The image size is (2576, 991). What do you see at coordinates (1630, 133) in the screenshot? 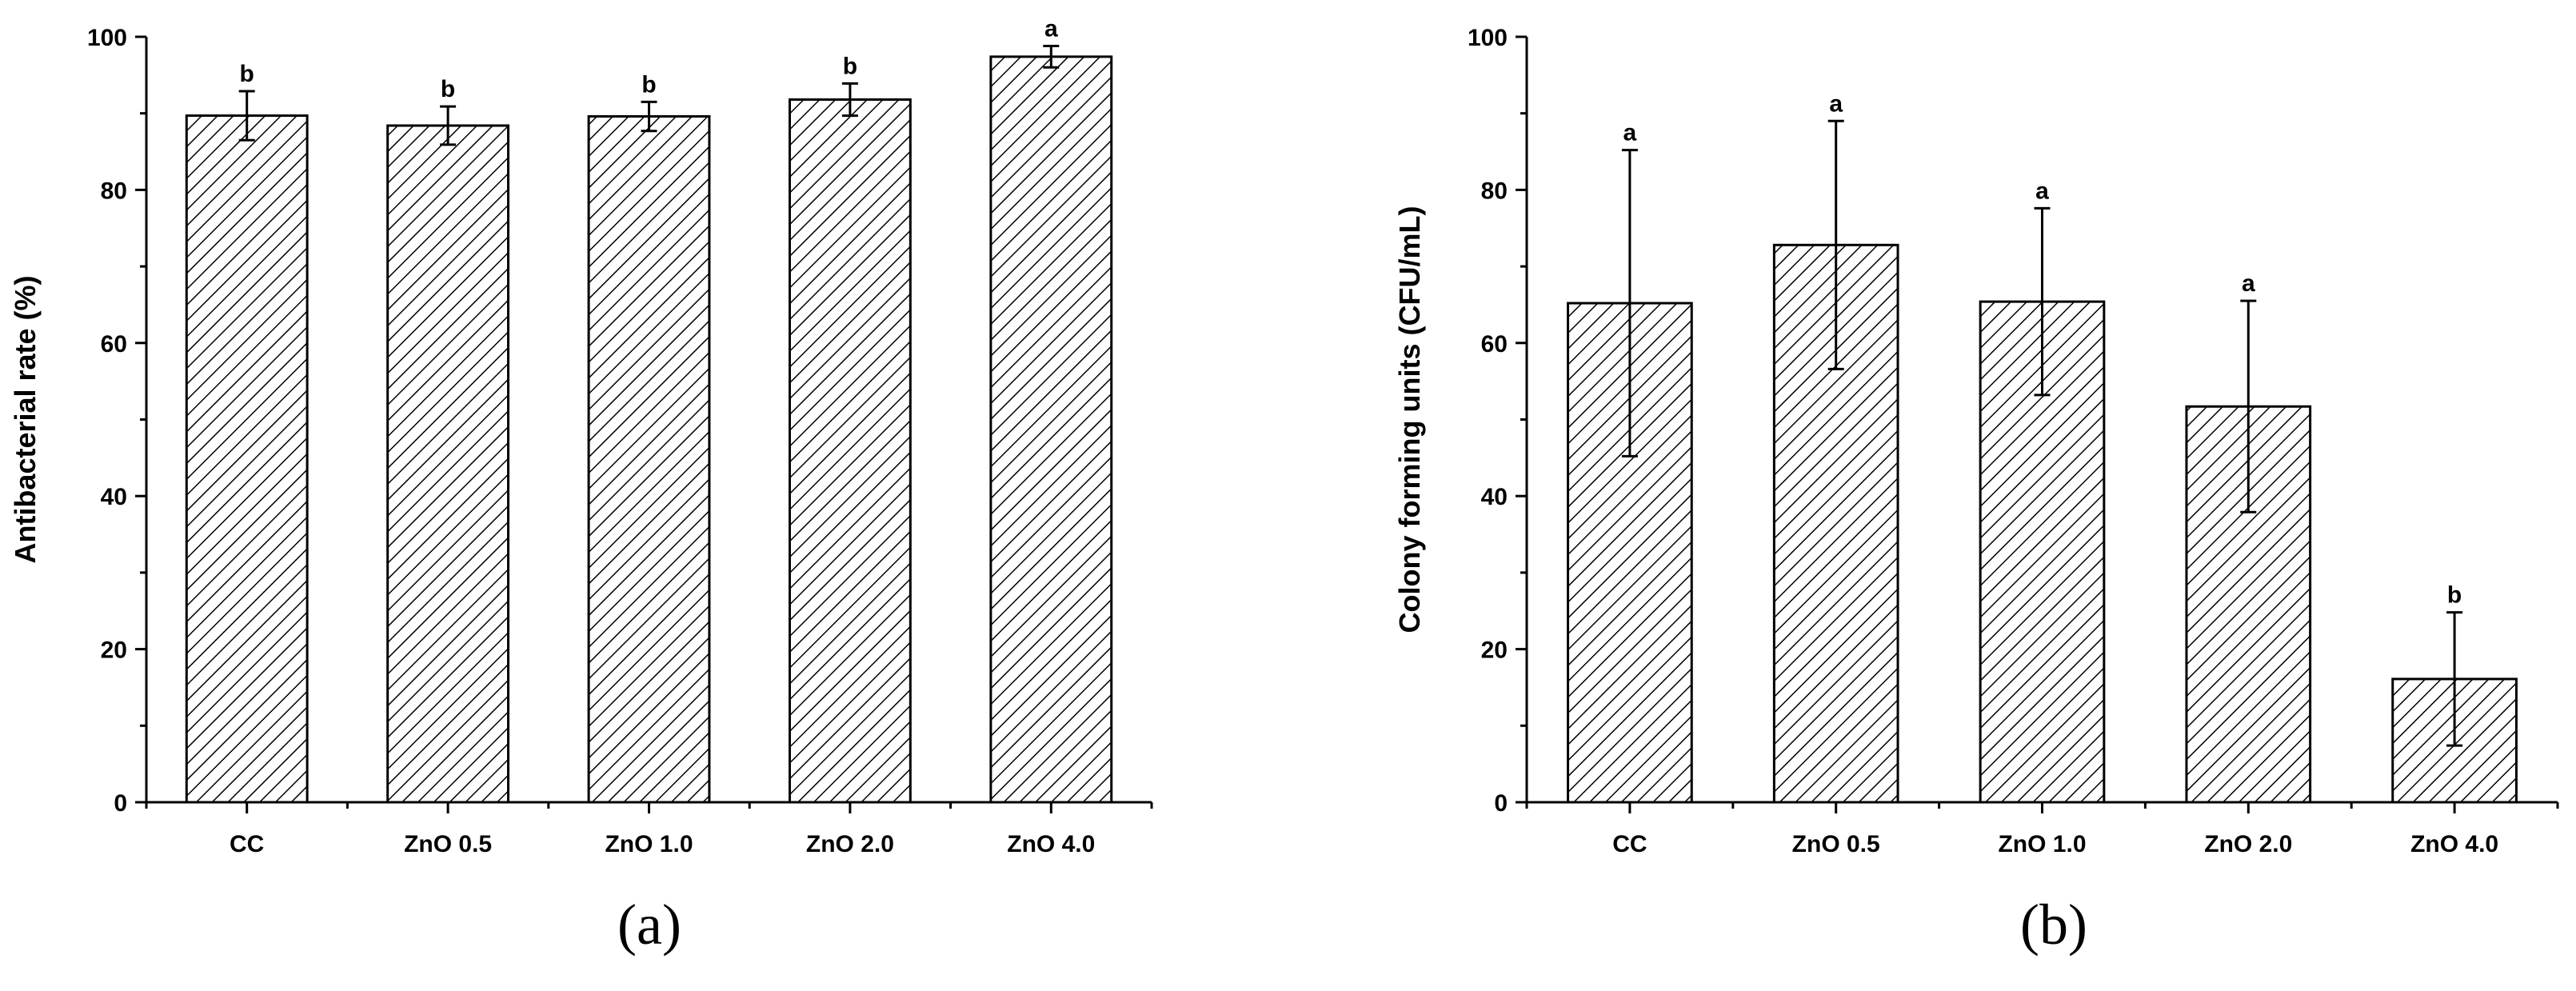
I see `significance-label-1: a` at bounding box center [1630, 133].